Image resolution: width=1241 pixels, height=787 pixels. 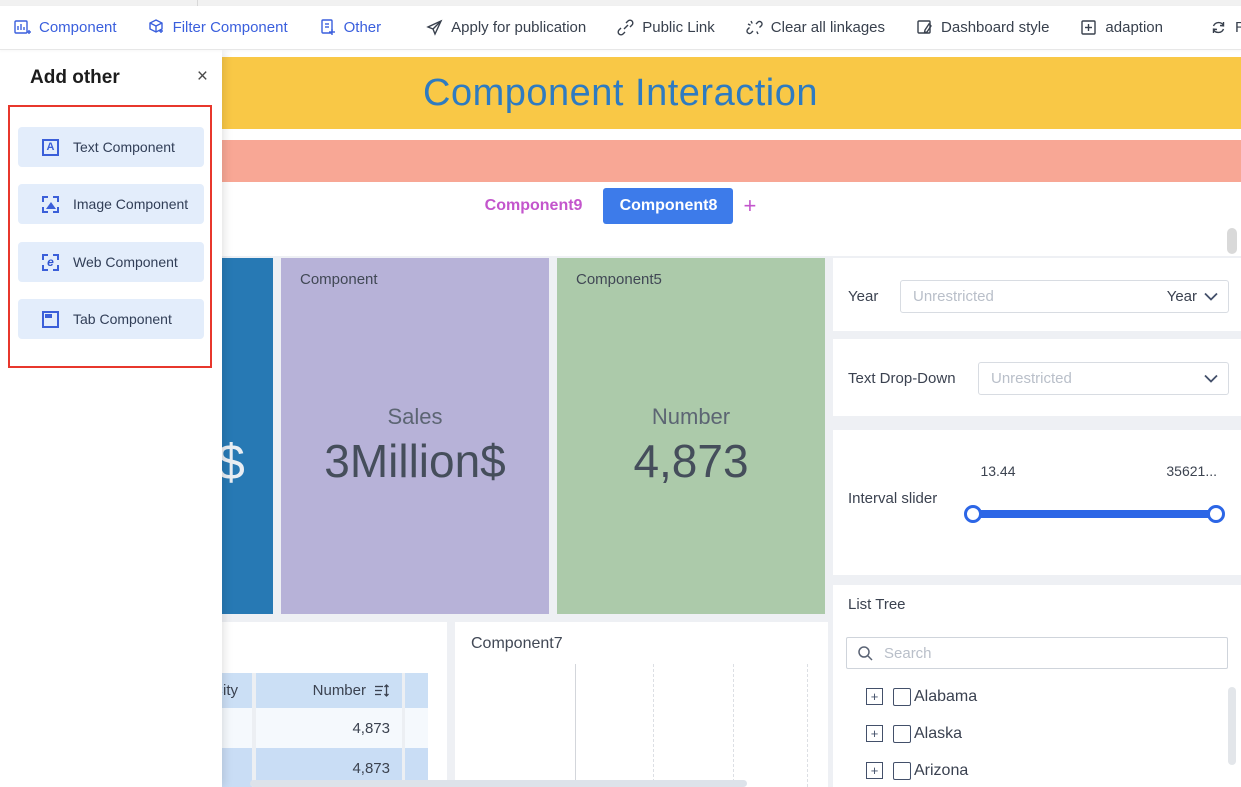 I want to click on vertical-scrollbar, so click(x=1232, y=241).